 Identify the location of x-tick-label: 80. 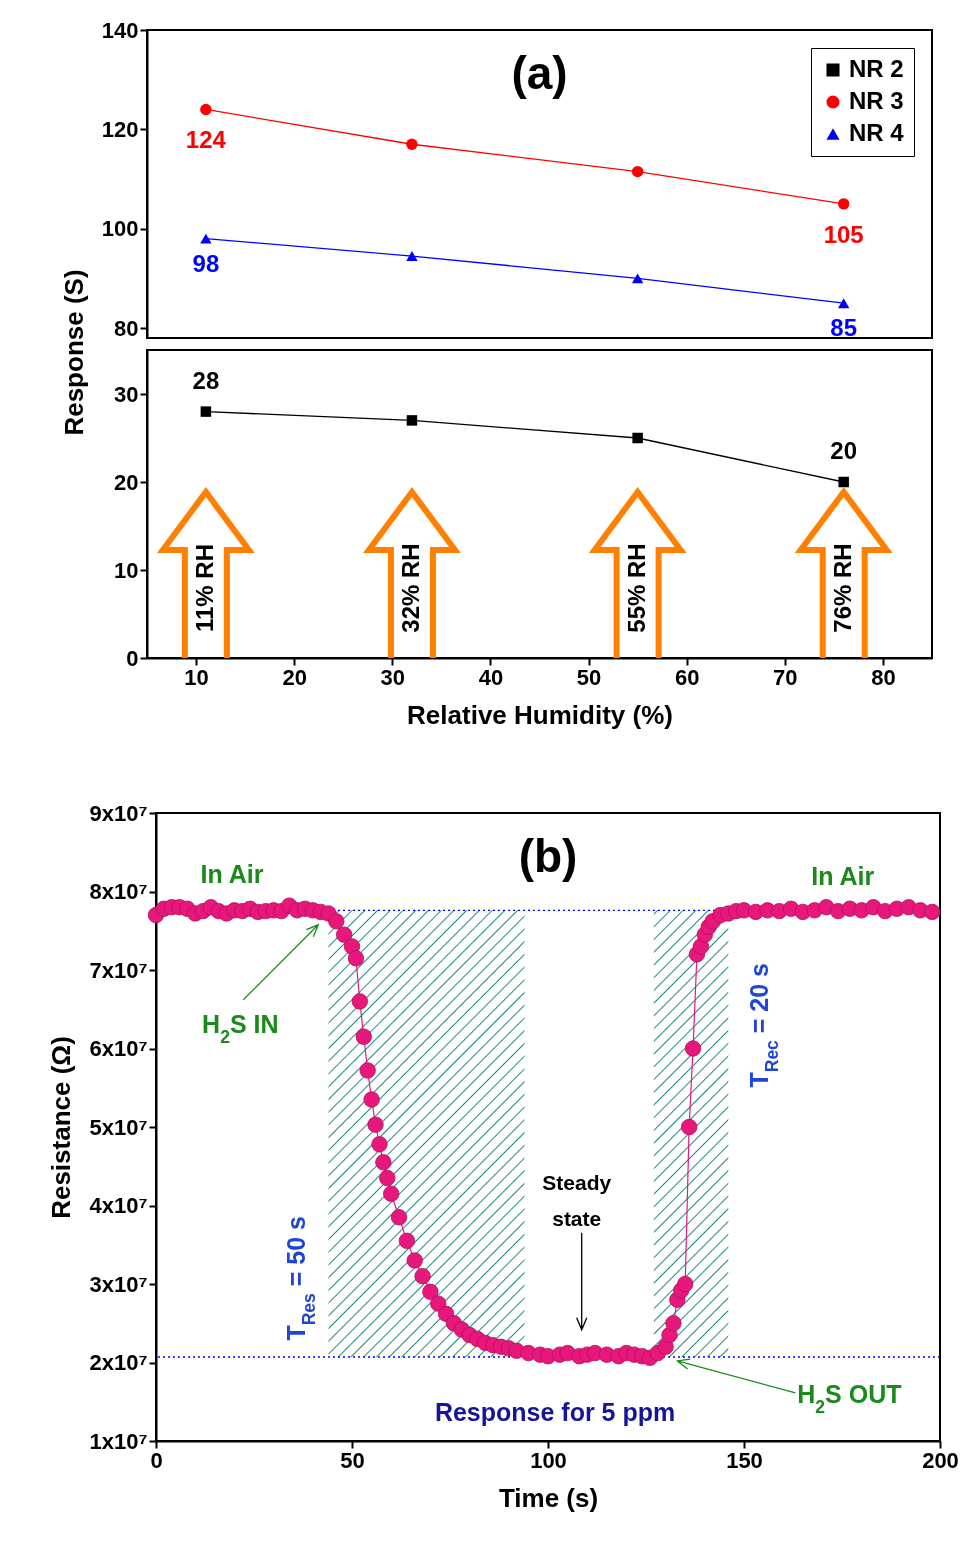
(883, 677).